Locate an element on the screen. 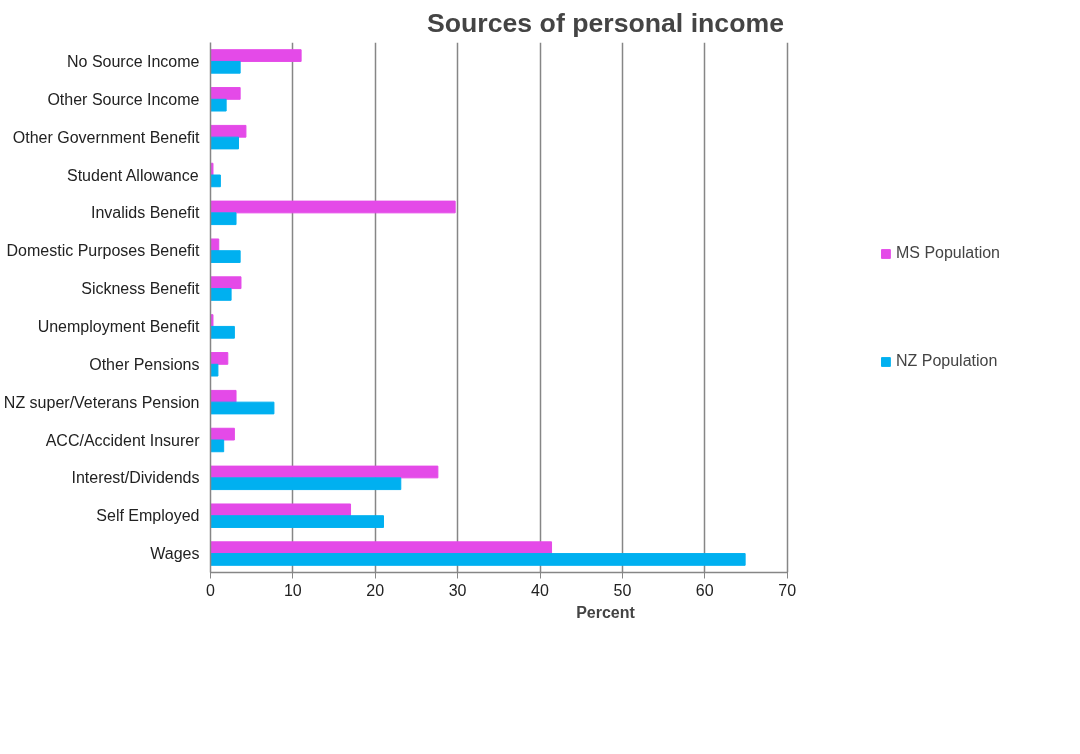 The image size is (1080, 754). x-tick-label: 40 is located at coordinates (540, 590).